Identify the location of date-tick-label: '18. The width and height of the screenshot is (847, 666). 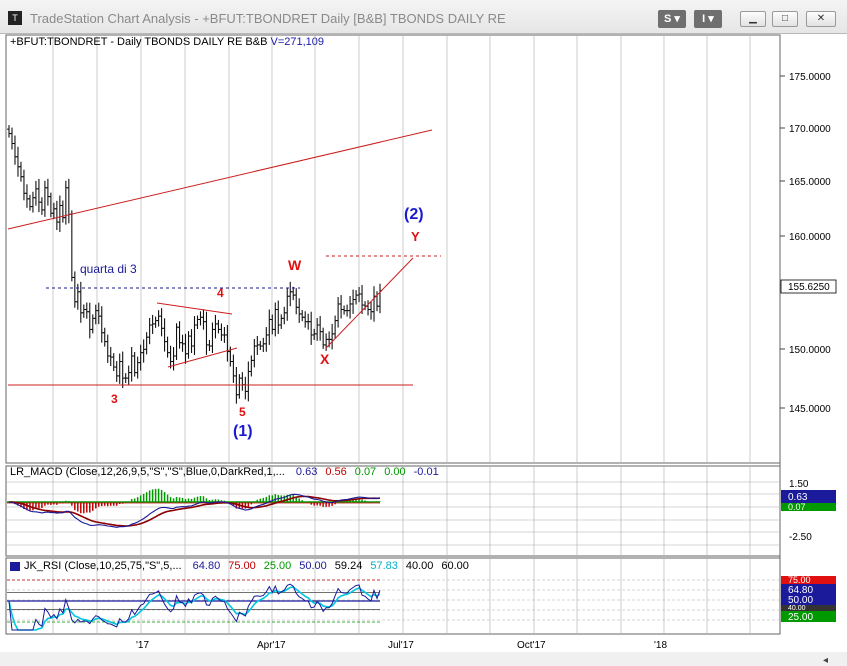
(660, 645).